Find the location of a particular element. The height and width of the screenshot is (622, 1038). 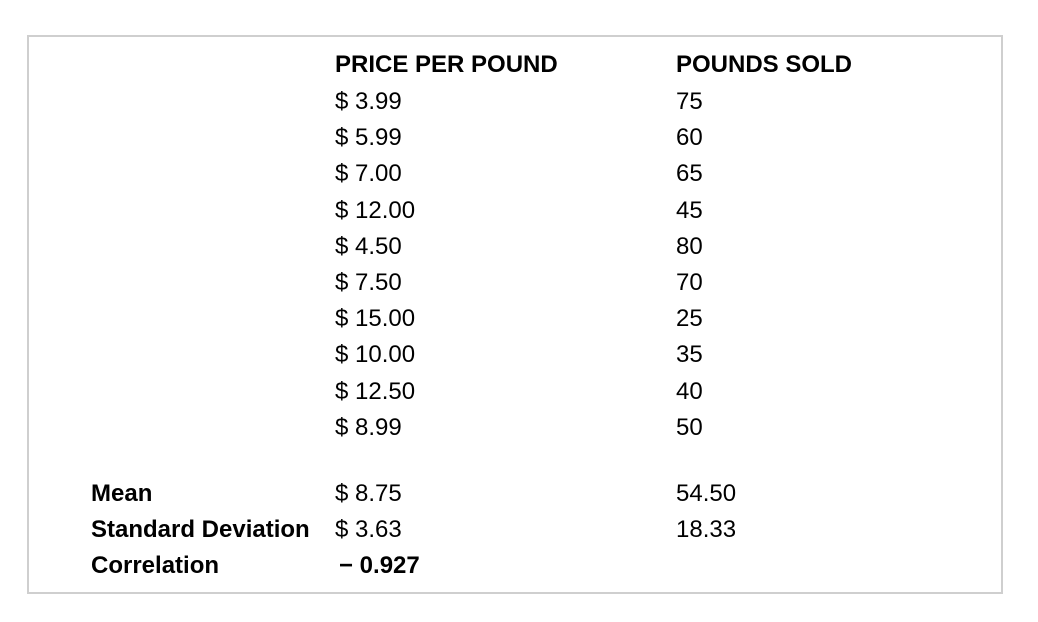

pounds-sold-cell: 45 is located at coordinates (689, 210).